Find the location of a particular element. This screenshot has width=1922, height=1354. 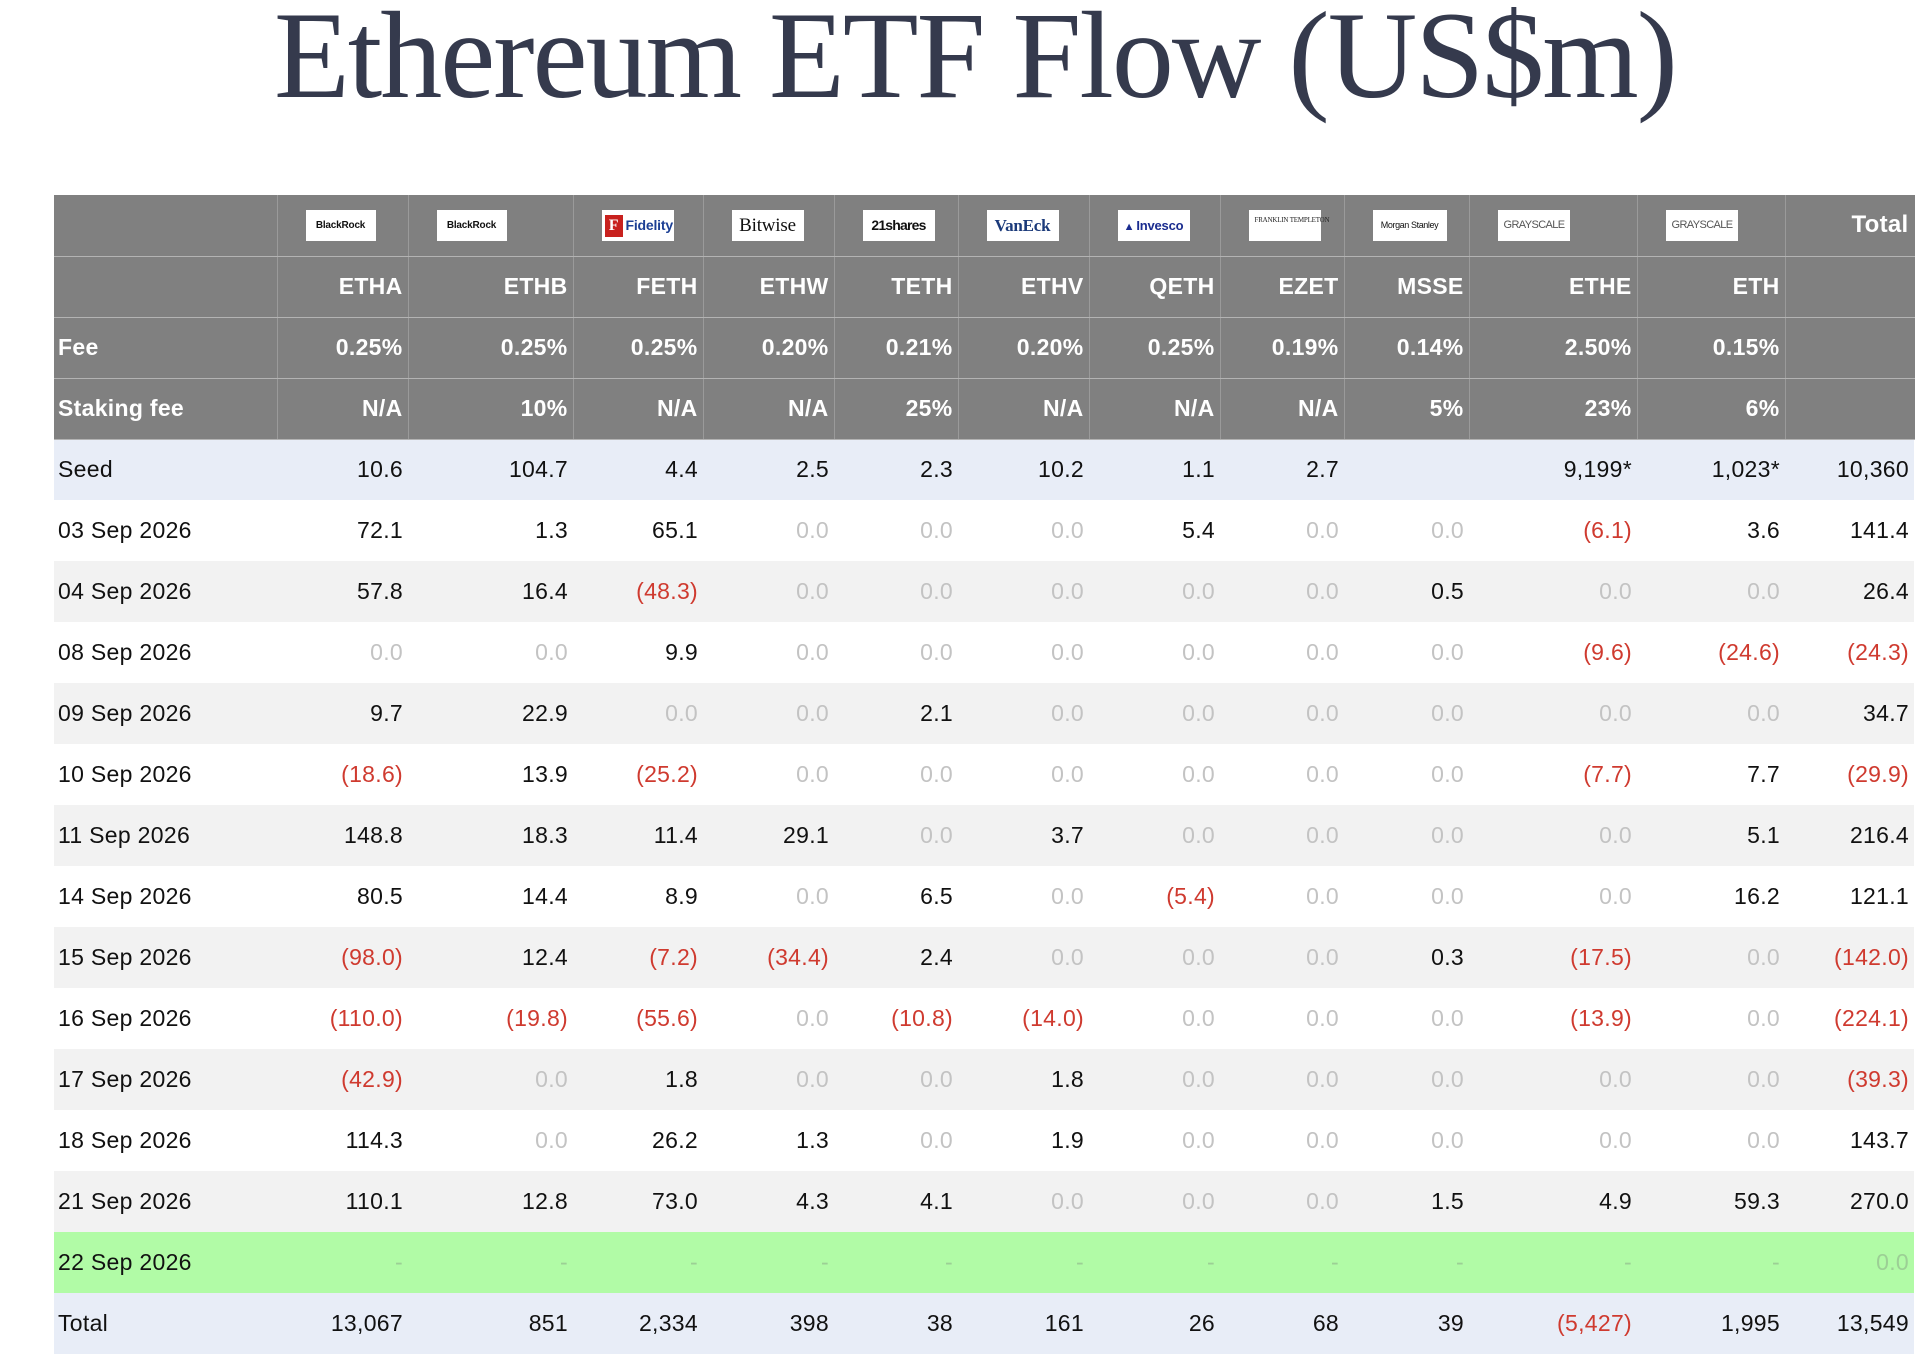

flow-value-cell: 398 is located at coordinates (768, 1323).